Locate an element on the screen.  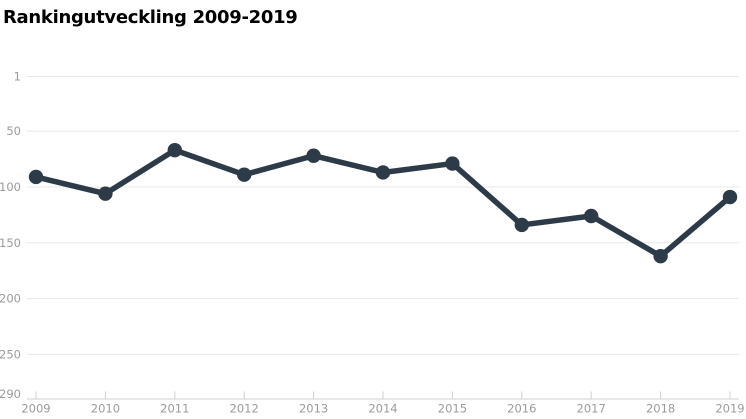
x-axis-tick-label: 2015 is located at coordinates (452, 409).